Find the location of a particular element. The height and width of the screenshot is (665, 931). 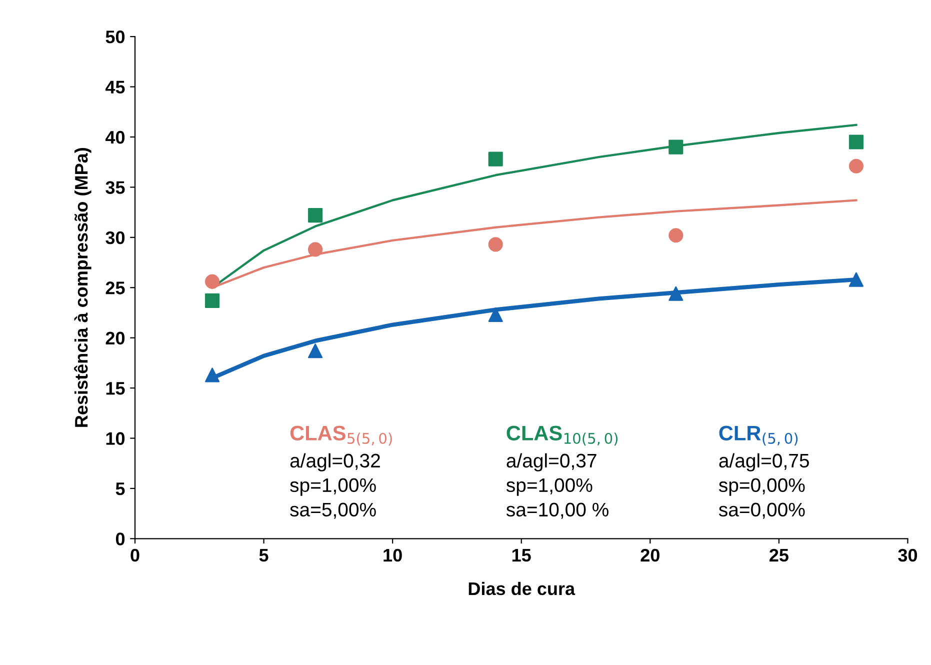

annotation: a/agl=0,75 sp=0,00% sa=0,00% is located at coordinates (763, 486).